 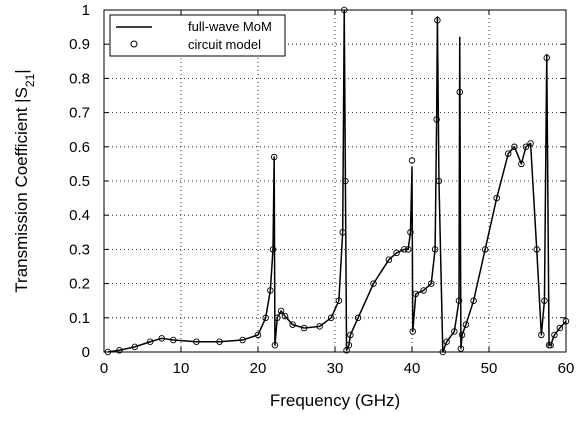 What do you see at coordinates (79, 44) in the screenshot?
I see `y-tick-label: 0.9` at bounding box center [79, 44].